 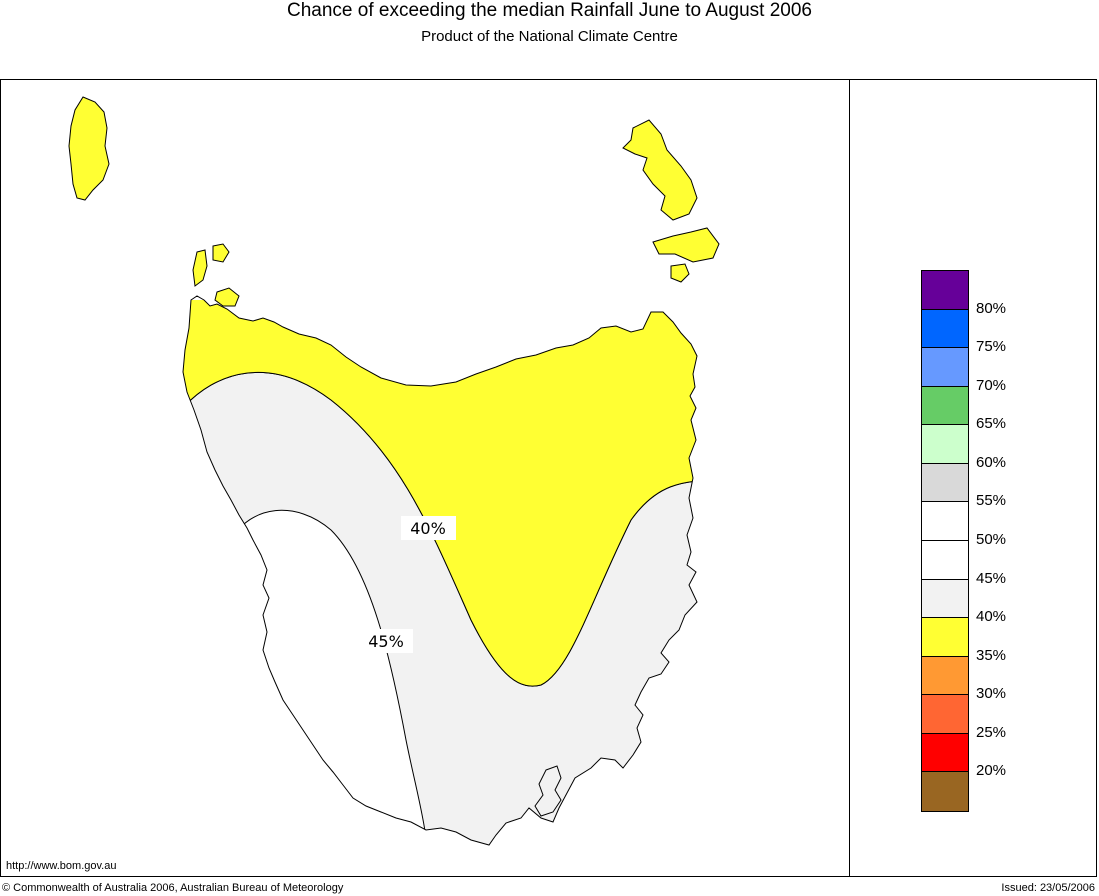 I want to click on legend-label: 75%, so click(x=991, y=347).